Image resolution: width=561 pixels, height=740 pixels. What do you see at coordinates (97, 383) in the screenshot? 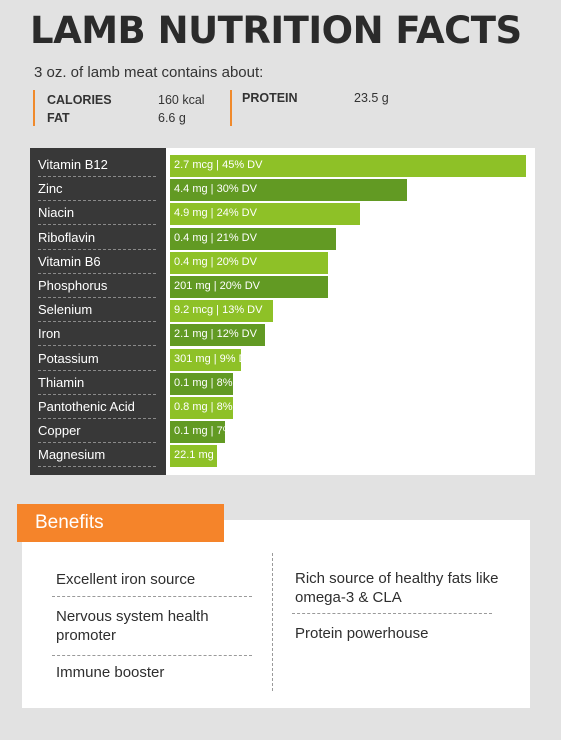
I see `nutrient-name: Thiamin` at bounding box center [97, 383].